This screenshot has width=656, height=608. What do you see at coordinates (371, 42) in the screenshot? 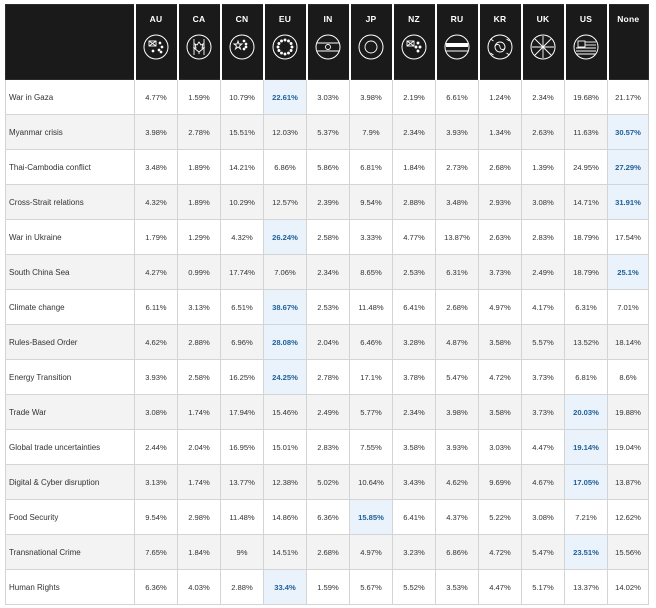
I see `column-header-jp: JP` at bounding box center [371, 42].